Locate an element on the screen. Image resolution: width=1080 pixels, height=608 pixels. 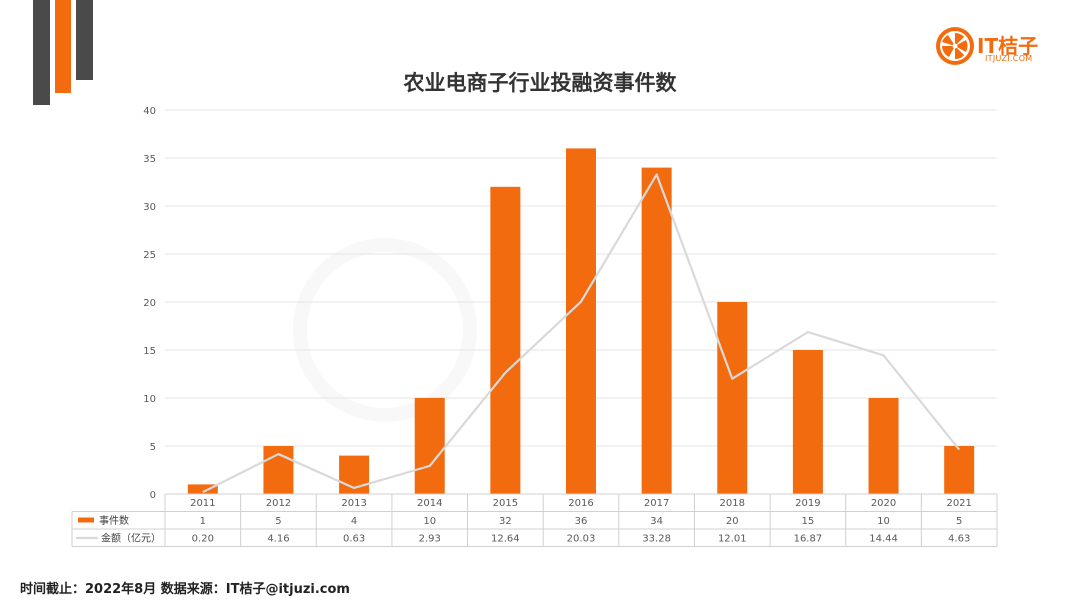
legend-label-line: 金额（亿元） is located at coordinates (131, 538).